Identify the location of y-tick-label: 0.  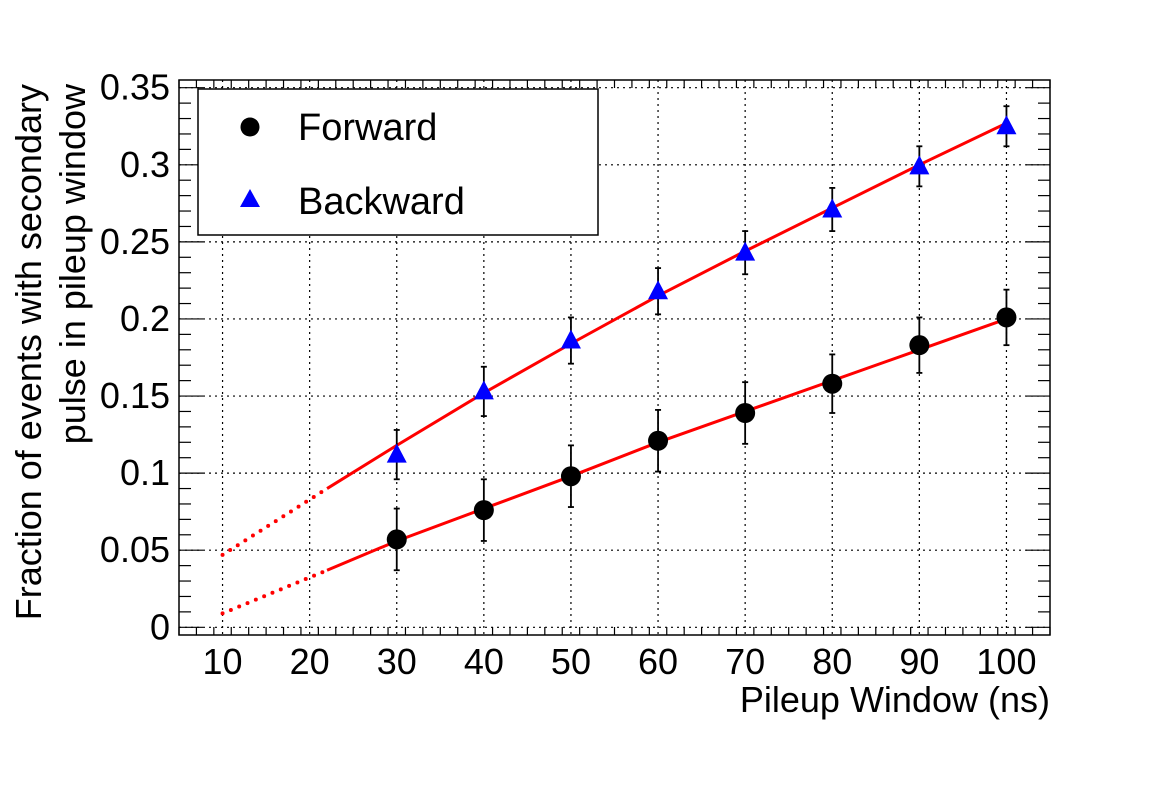
(160, 626).